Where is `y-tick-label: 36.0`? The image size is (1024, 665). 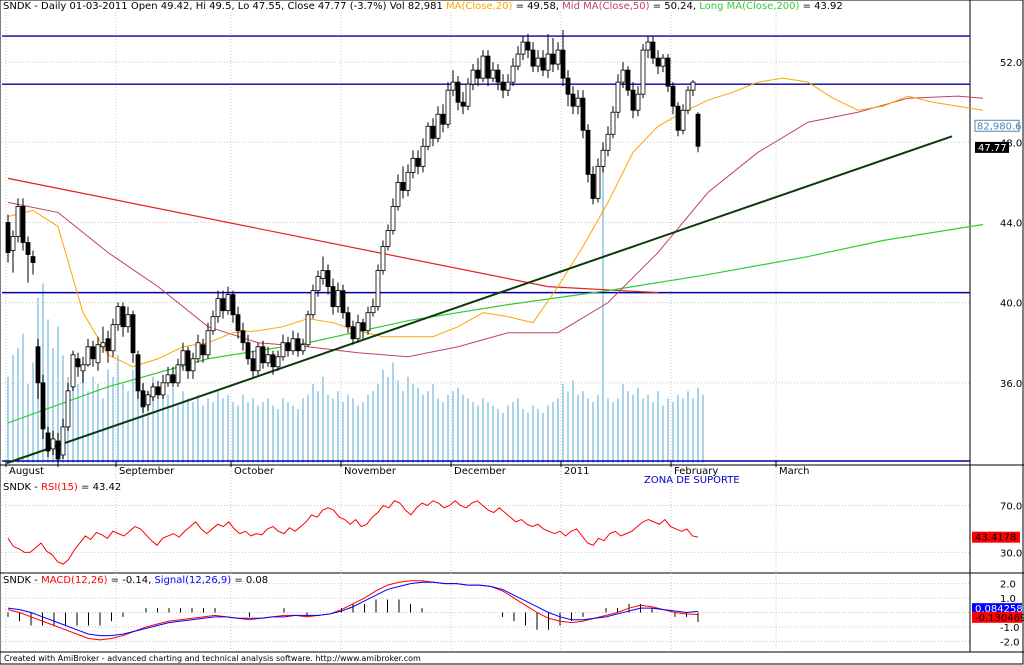 y-tick-label: 36.0 is located at coordinates (1011, 384).